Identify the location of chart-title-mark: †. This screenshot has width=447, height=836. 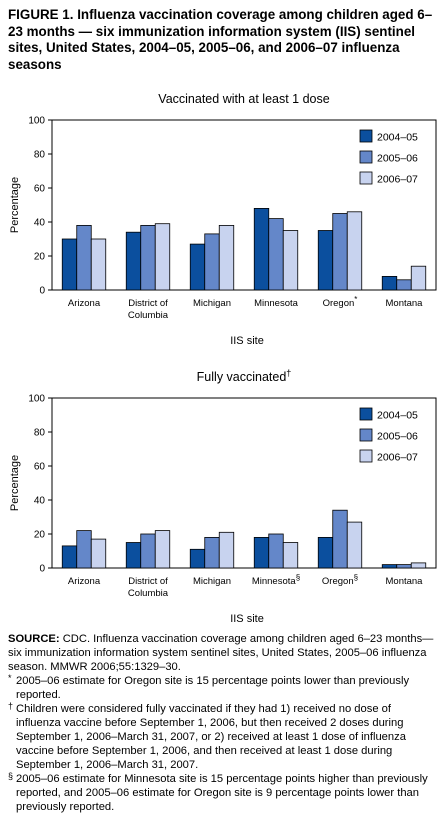
(288, 373).